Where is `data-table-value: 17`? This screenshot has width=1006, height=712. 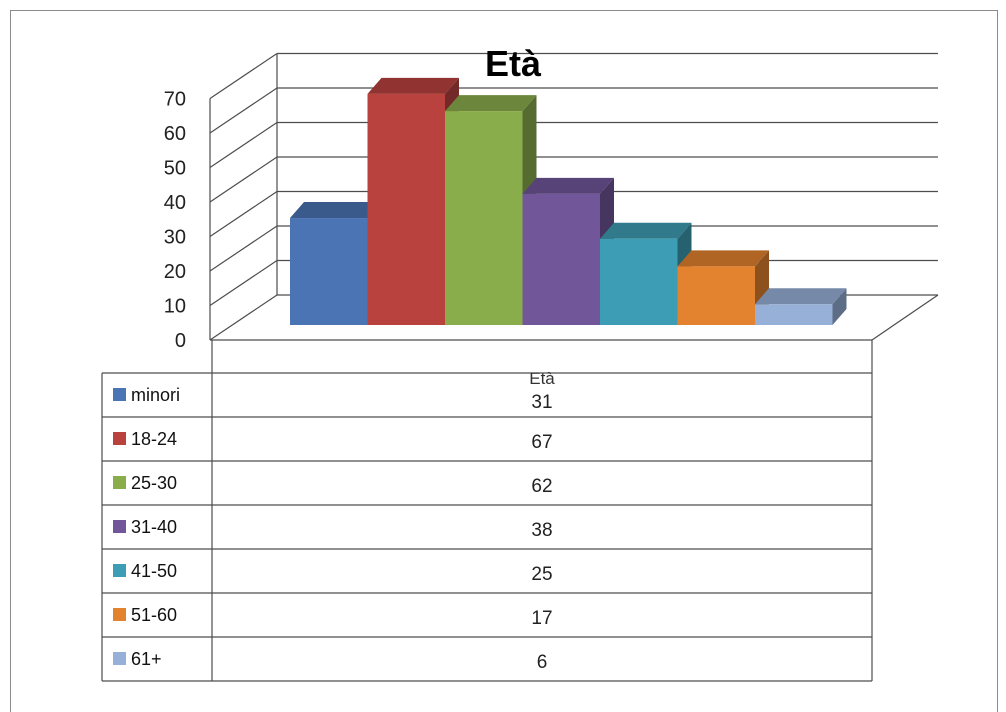 data-table-value: 17 is located at coordinates (541, 618).